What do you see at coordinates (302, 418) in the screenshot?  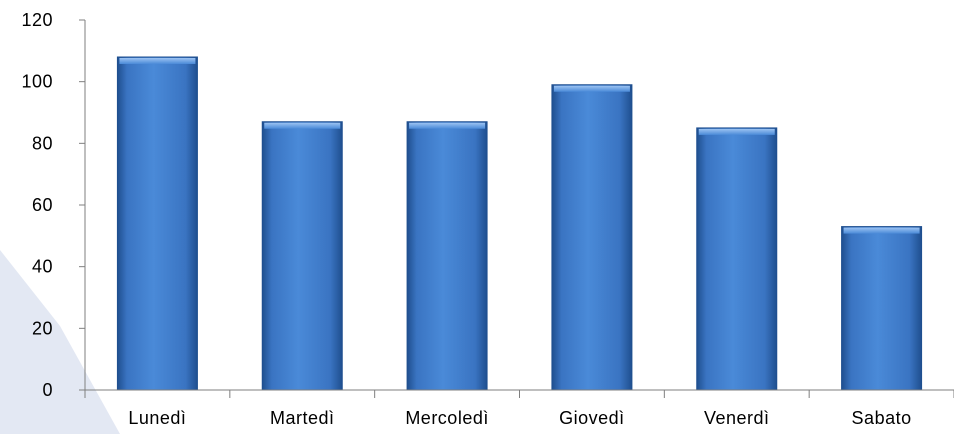 I see `x-tick-label: Martedì` at bounding box center [302, 418].